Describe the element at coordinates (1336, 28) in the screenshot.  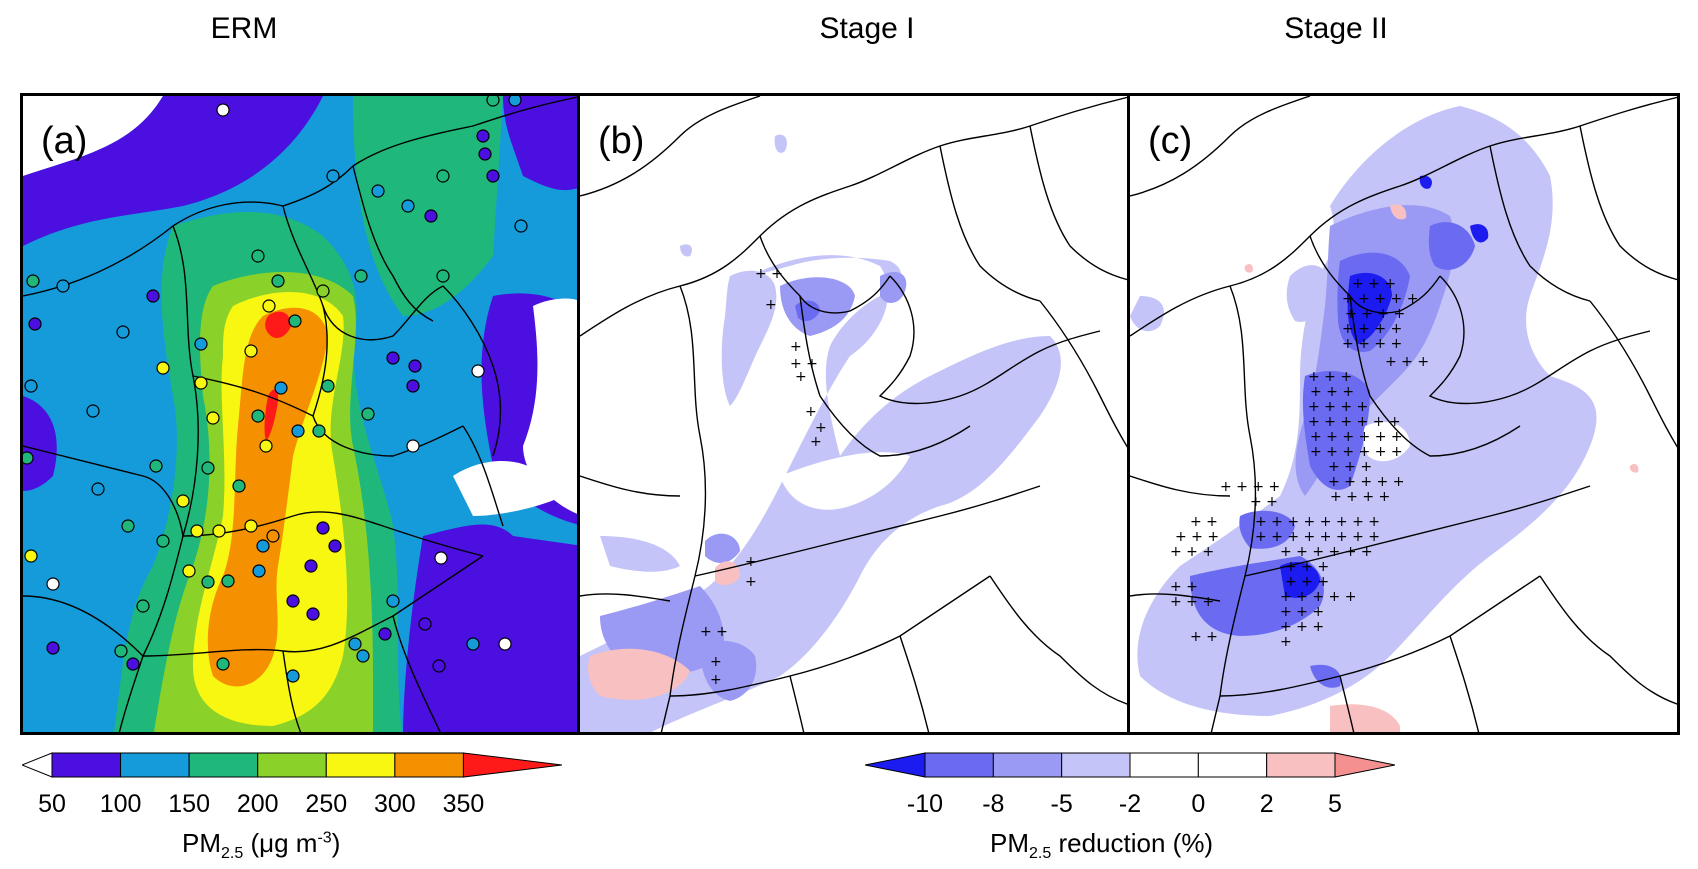
I see `panel-c-title: Stage II` at that location.